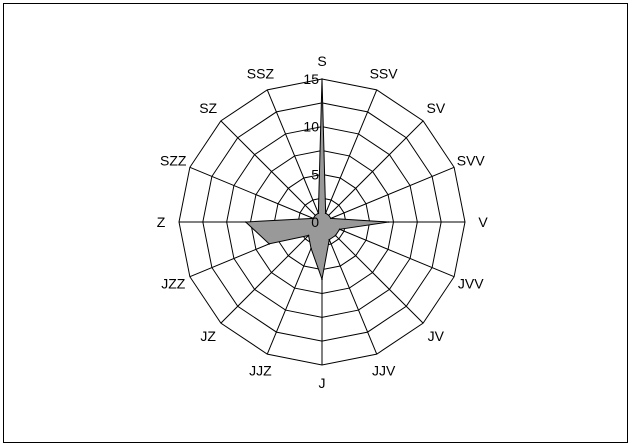 This screenshot has height=443, width=632. What do you see at coordinates (208, 336) in the screenshot?
I see `direction-label-jz: JZ` at bounding box center [208, 336].